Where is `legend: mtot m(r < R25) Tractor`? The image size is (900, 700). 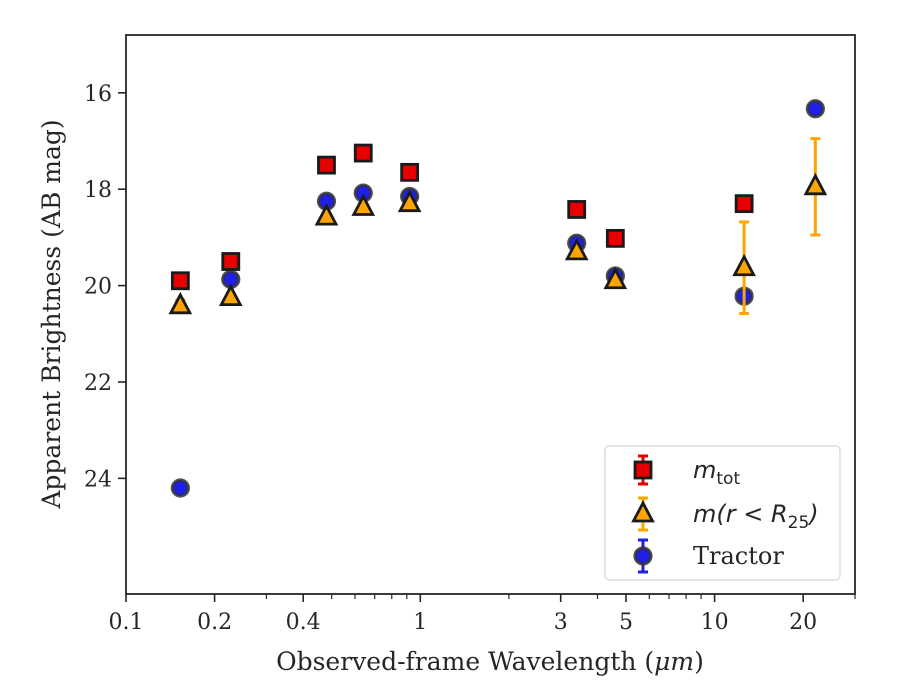
legend: mtot m(r < R25) Tractor is located at coordinates (722, 513).